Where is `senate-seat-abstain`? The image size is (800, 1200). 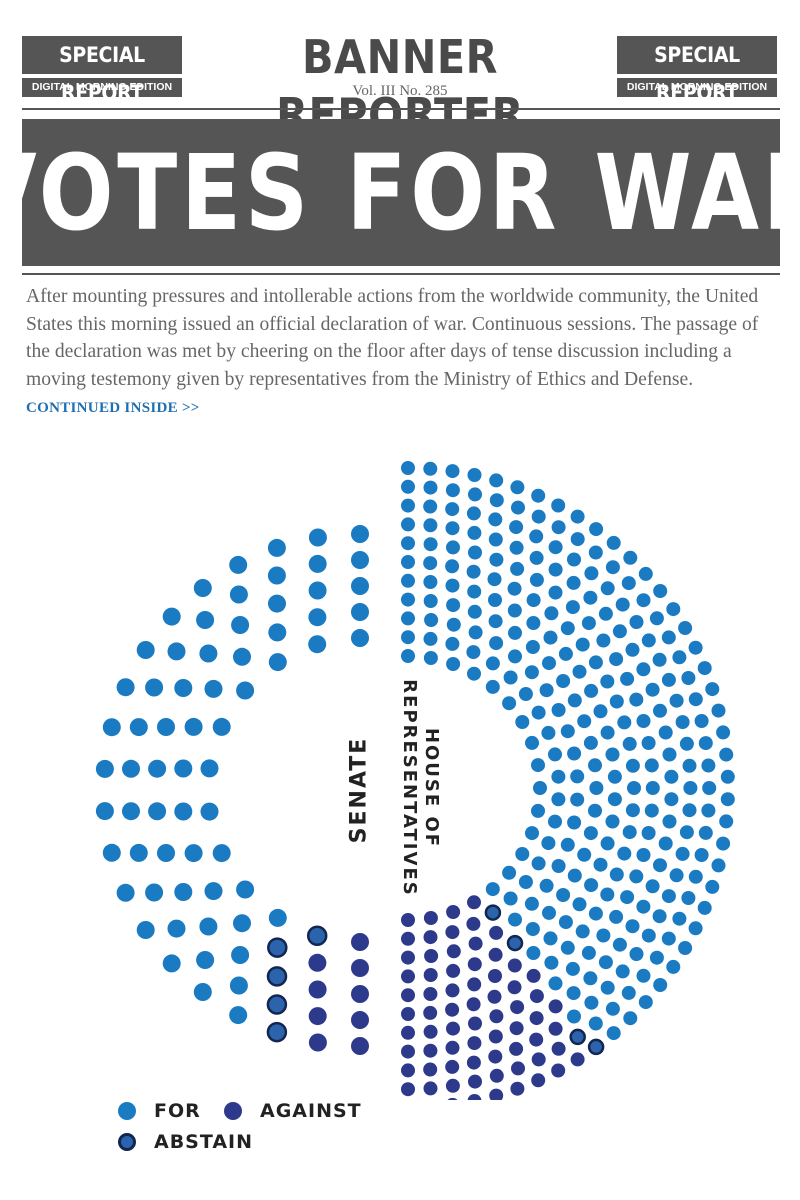
senate-seat-abstain is located at coordinates (277, 947).